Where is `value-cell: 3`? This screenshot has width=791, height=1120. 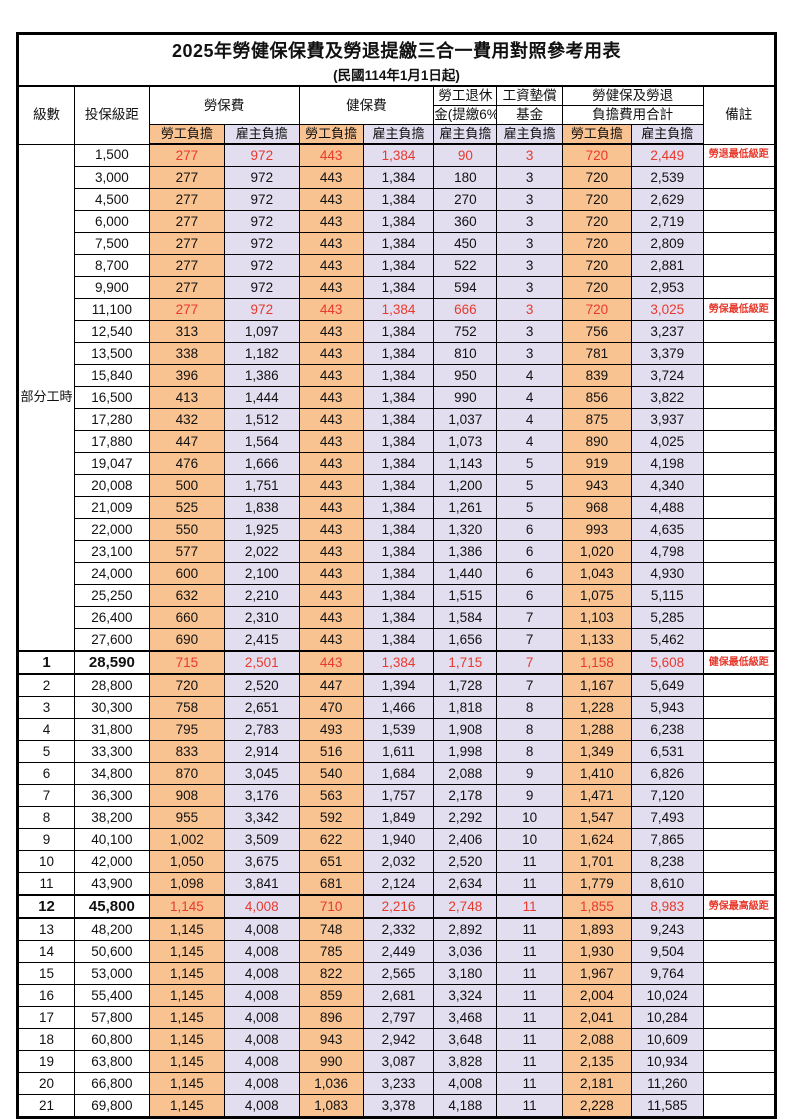
value-cell: 3 is located at coordinates (529, 199).